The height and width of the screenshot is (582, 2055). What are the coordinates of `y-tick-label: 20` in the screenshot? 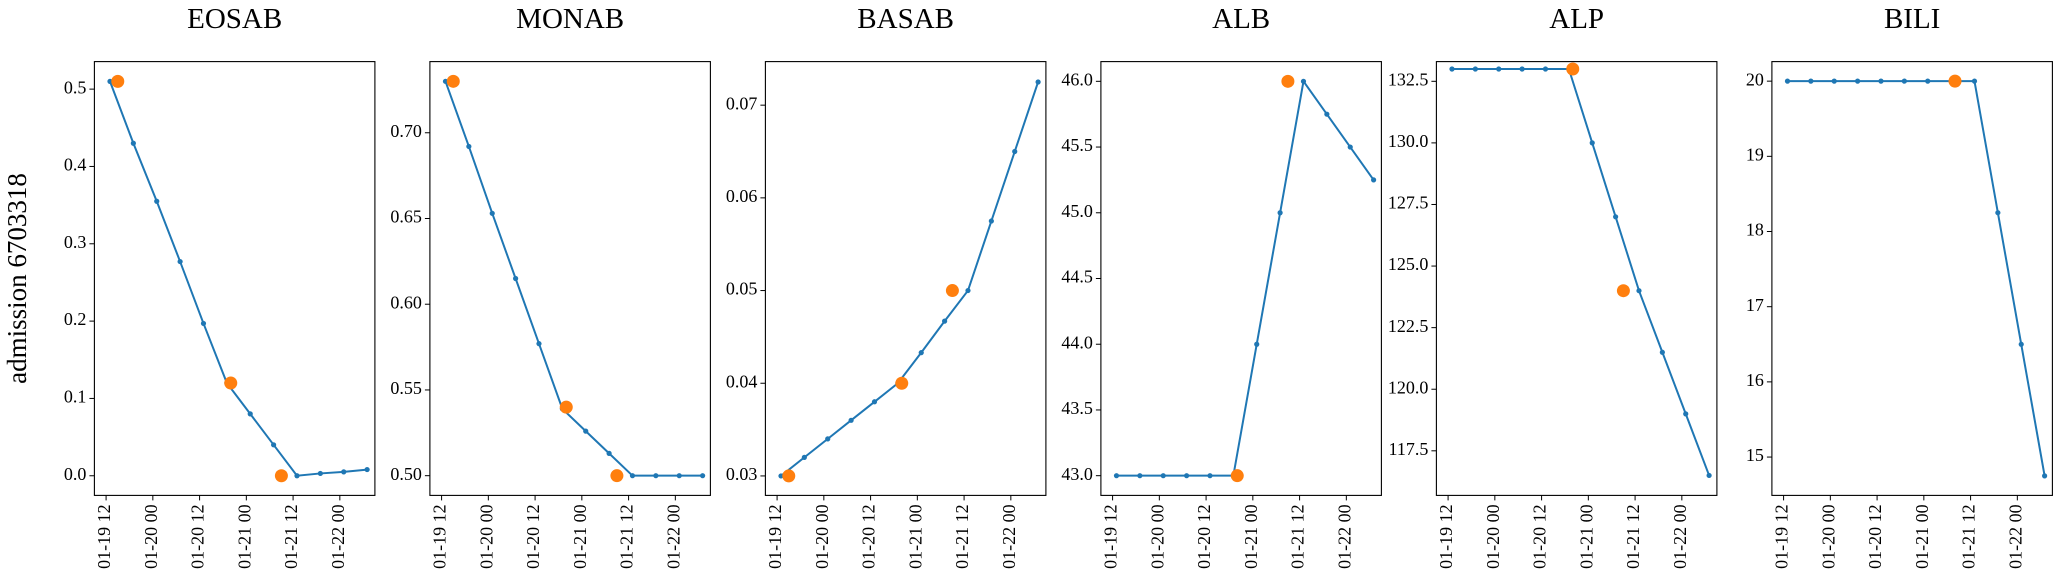 It's located at (1755, 79).